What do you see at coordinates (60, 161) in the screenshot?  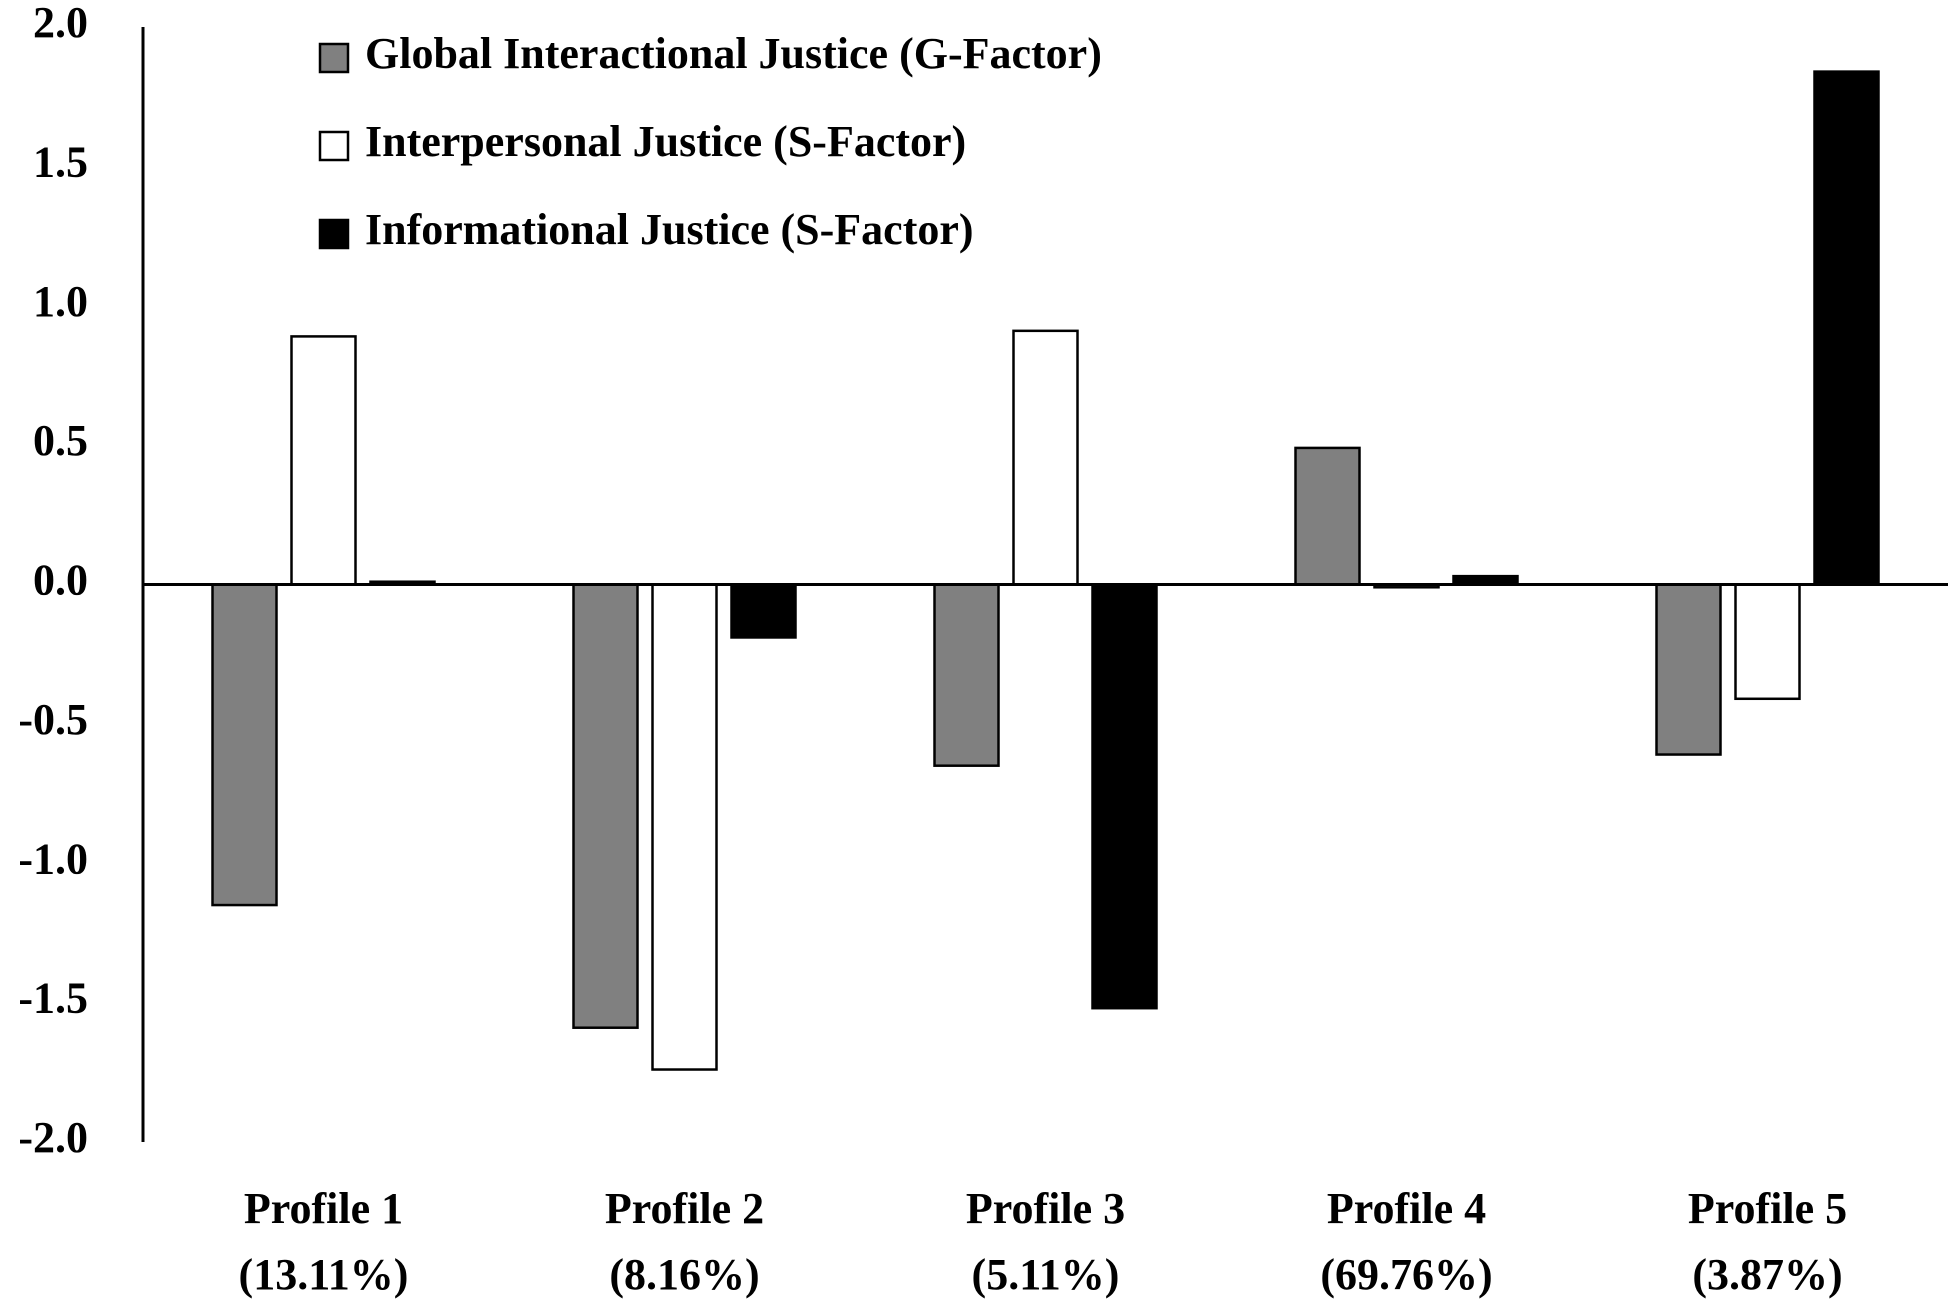 I see `y-tick-label: 1.5` at bounding box center [60, 161].